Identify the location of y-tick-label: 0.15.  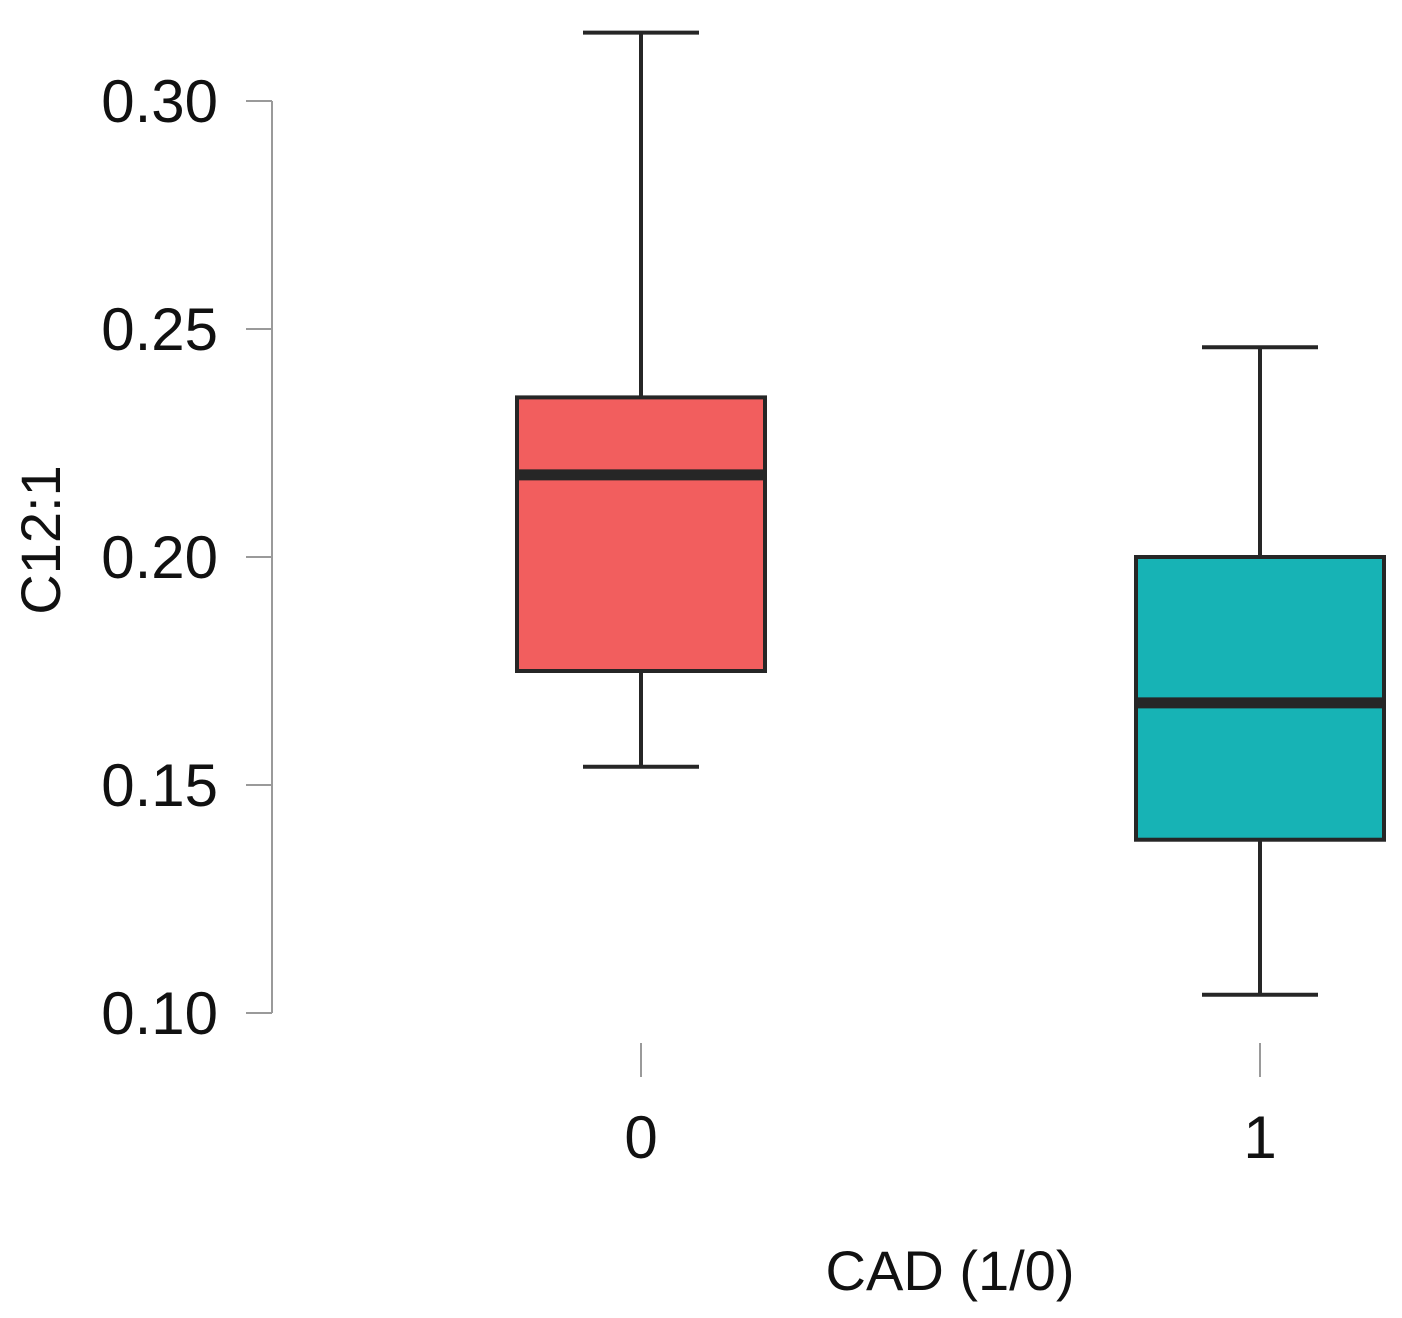
(159, 785).